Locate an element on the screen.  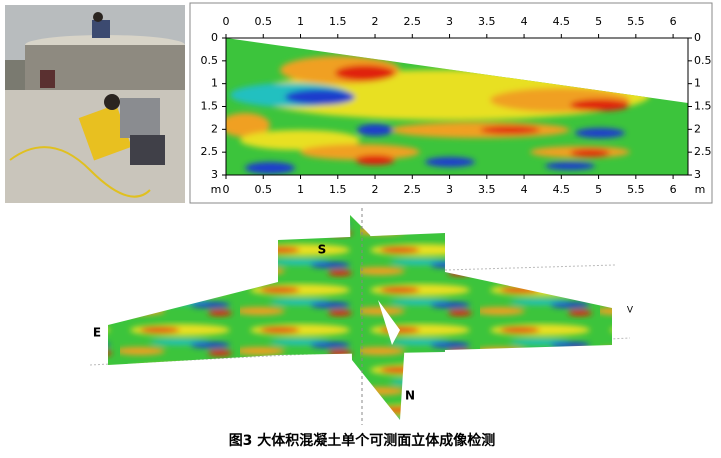
caption: 图3 大体积混凝土单个可测面立体成像检测 is located at coordinates (362, 440).